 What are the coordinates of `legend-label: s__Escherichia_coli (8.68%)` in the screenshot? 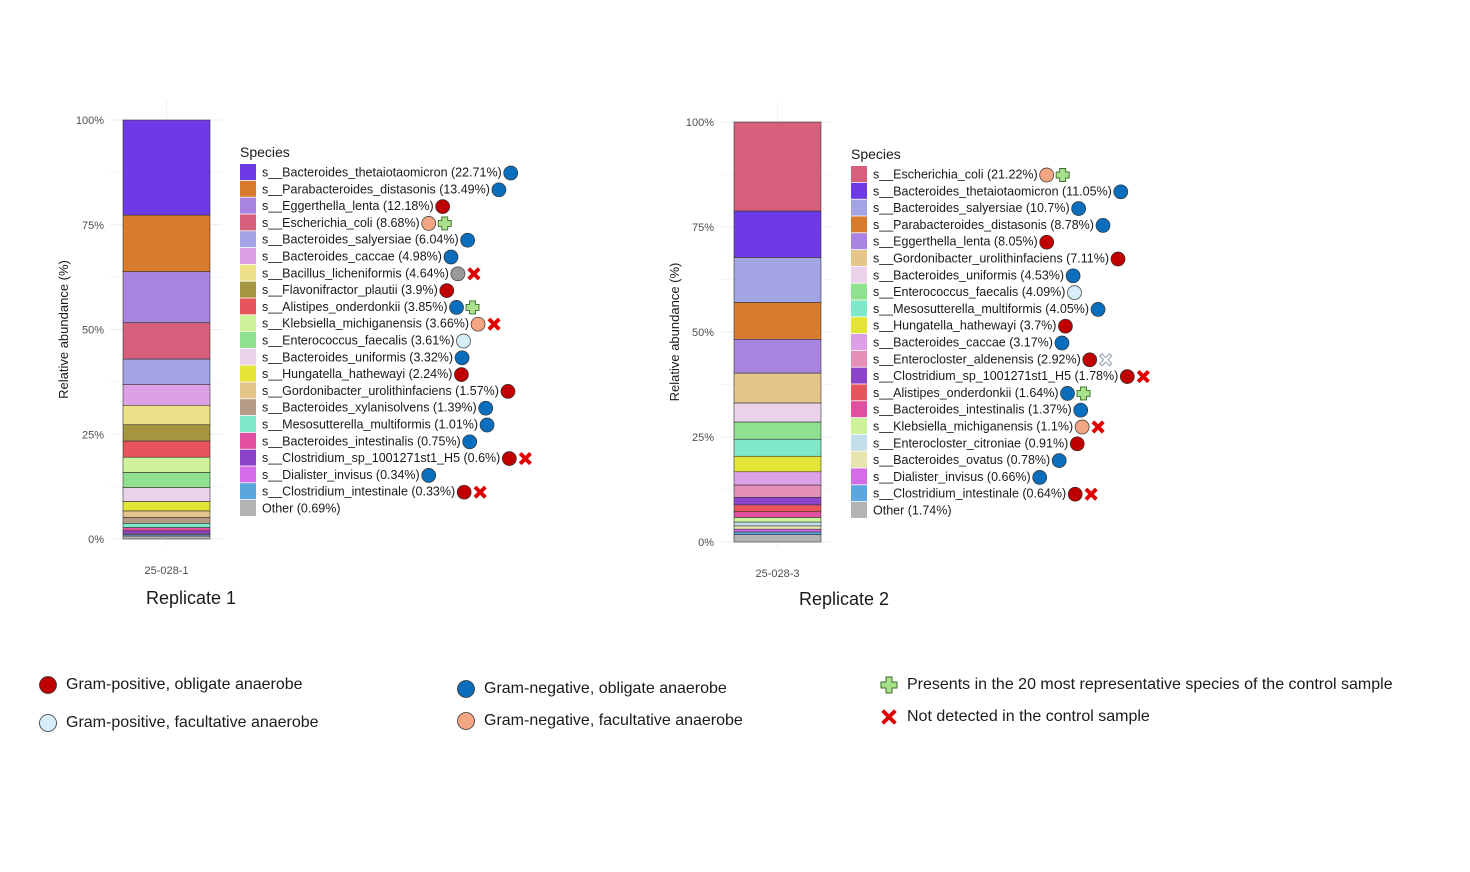 It's located at (341, 223).